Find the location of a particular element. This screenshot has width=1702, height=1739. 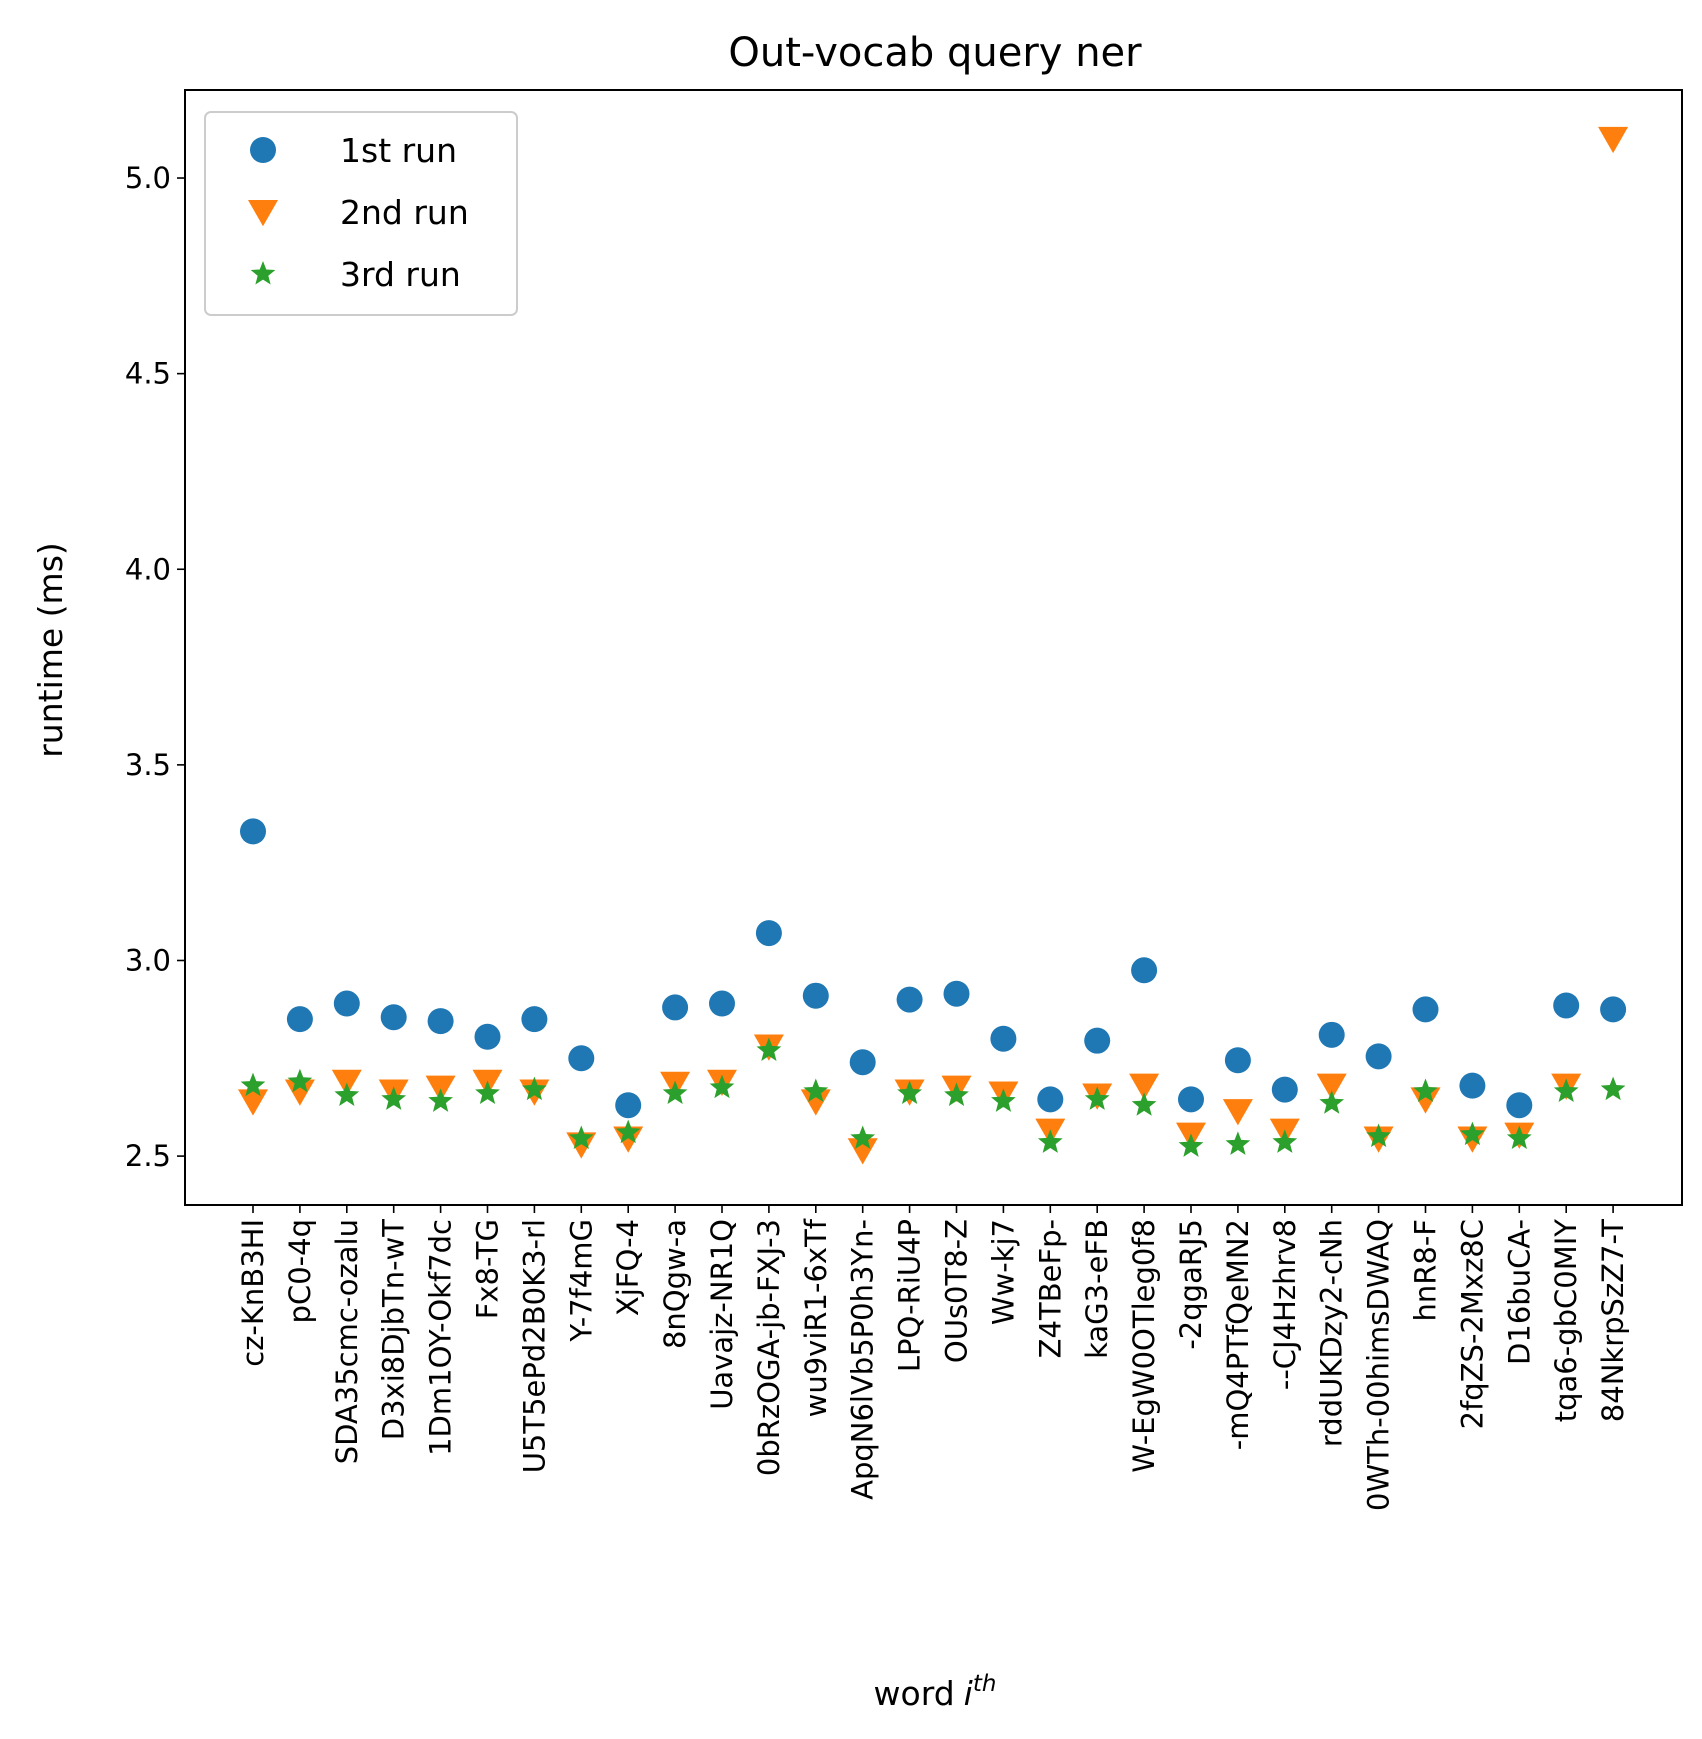

legend-label: 3rd run is located at coordinates (400, 274).